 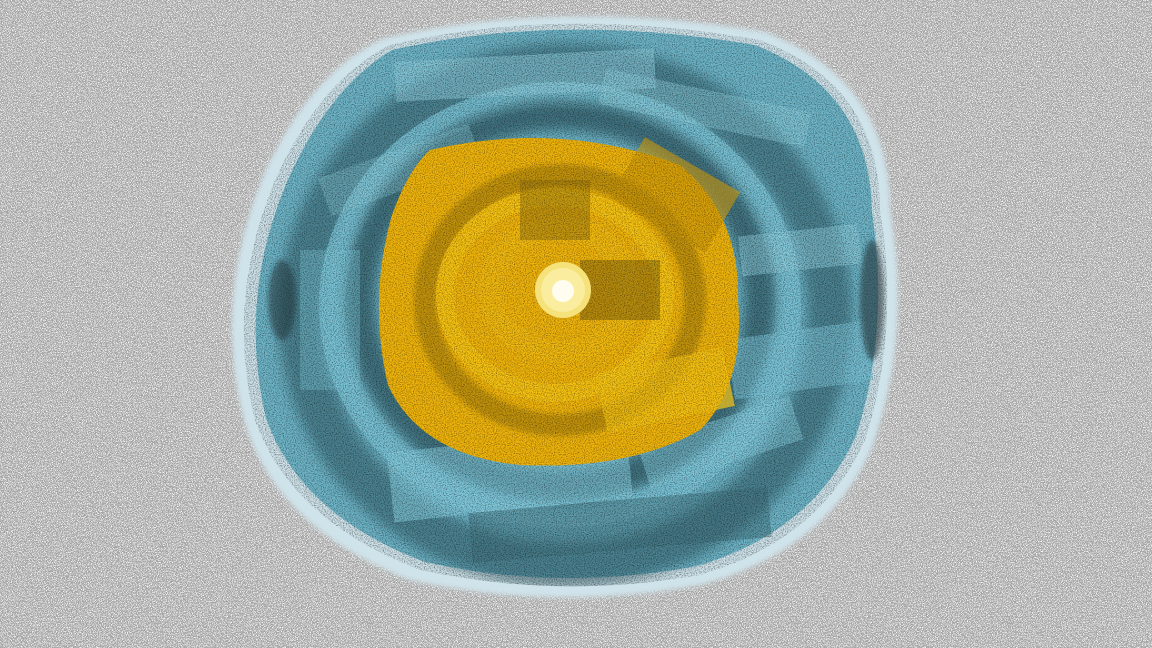 I want to click on core-center, so click(x=563, y=291).